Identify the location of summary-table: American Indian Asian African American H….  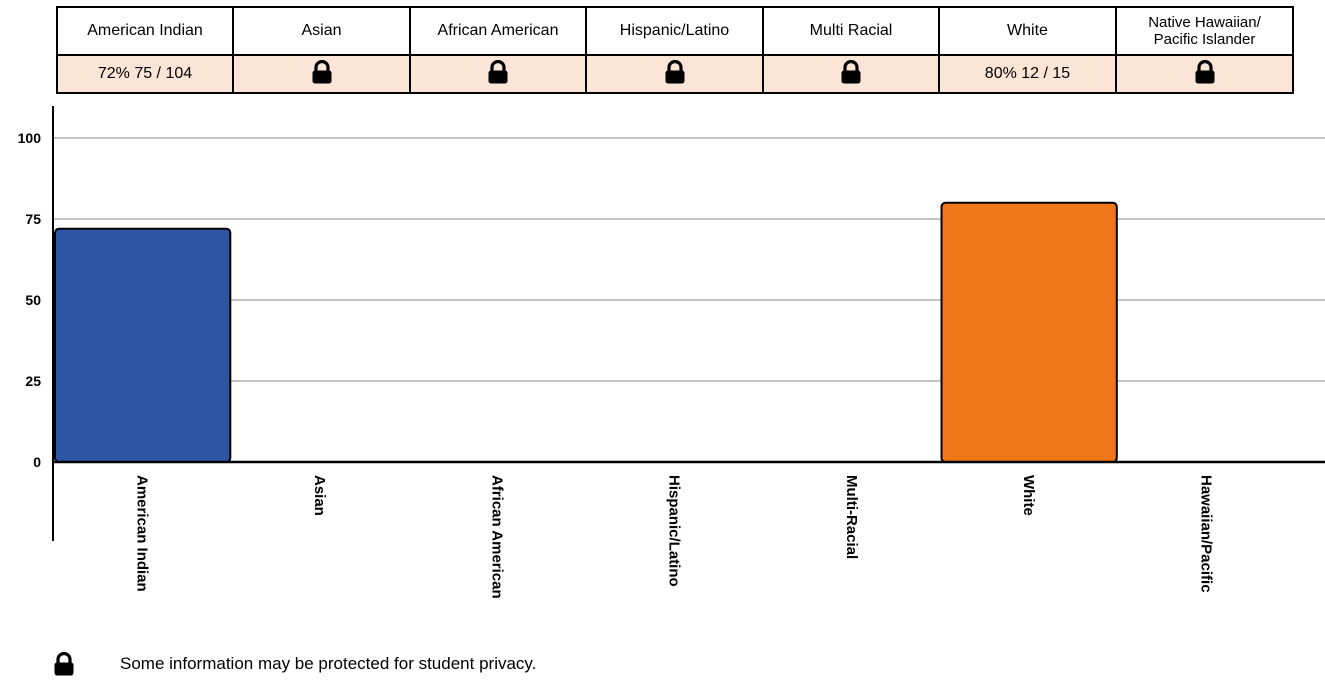
(675, 50).